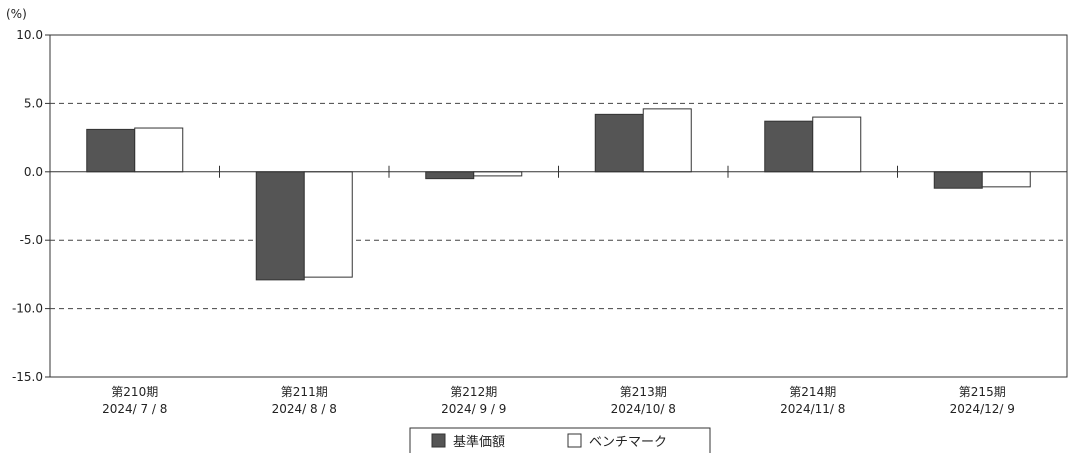  What do you see at coordinates (473, 392) in the screenshot?
I see `category-period-label-2: 第212期` at bounding box center [473, 392].